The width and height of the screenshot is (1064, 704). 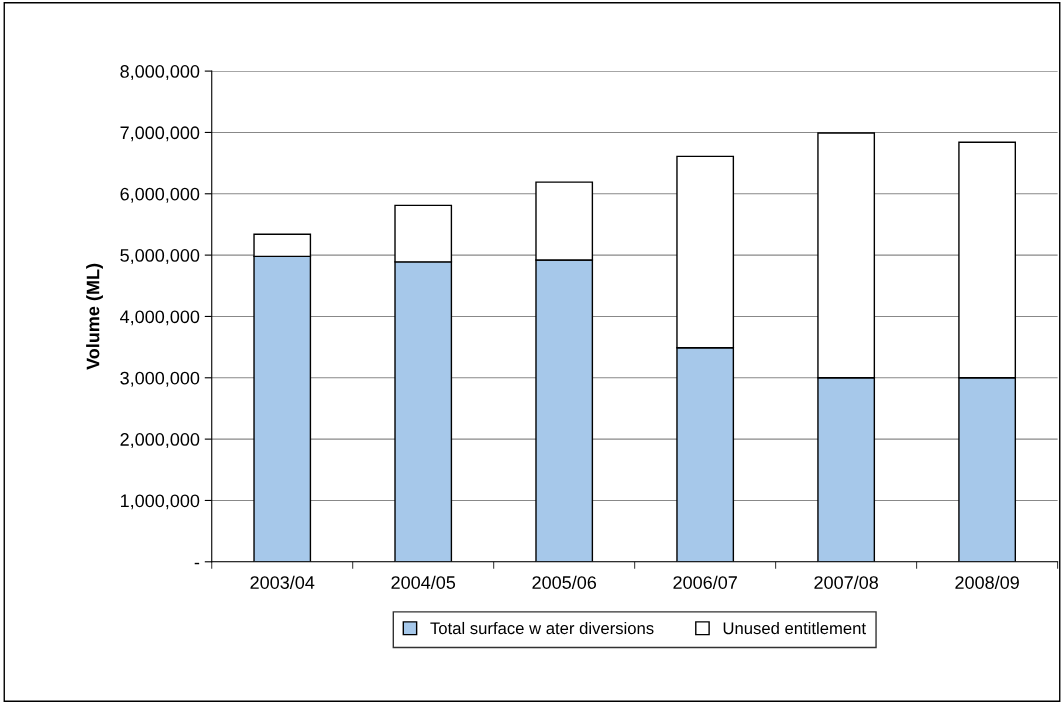 I want to click on y-tick-label: 6,000,000, so click(x=160, y=195).